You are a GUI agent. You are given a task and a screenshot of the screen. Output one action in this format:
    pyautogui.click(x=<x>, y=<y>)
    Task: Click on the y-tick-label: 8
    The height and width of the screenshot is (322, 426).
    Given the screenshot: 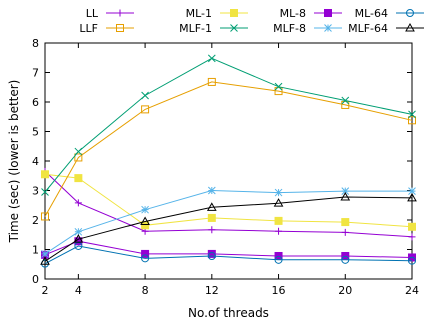 What is the action you would take?
    pyautogui.click(x=35, y=43)
    